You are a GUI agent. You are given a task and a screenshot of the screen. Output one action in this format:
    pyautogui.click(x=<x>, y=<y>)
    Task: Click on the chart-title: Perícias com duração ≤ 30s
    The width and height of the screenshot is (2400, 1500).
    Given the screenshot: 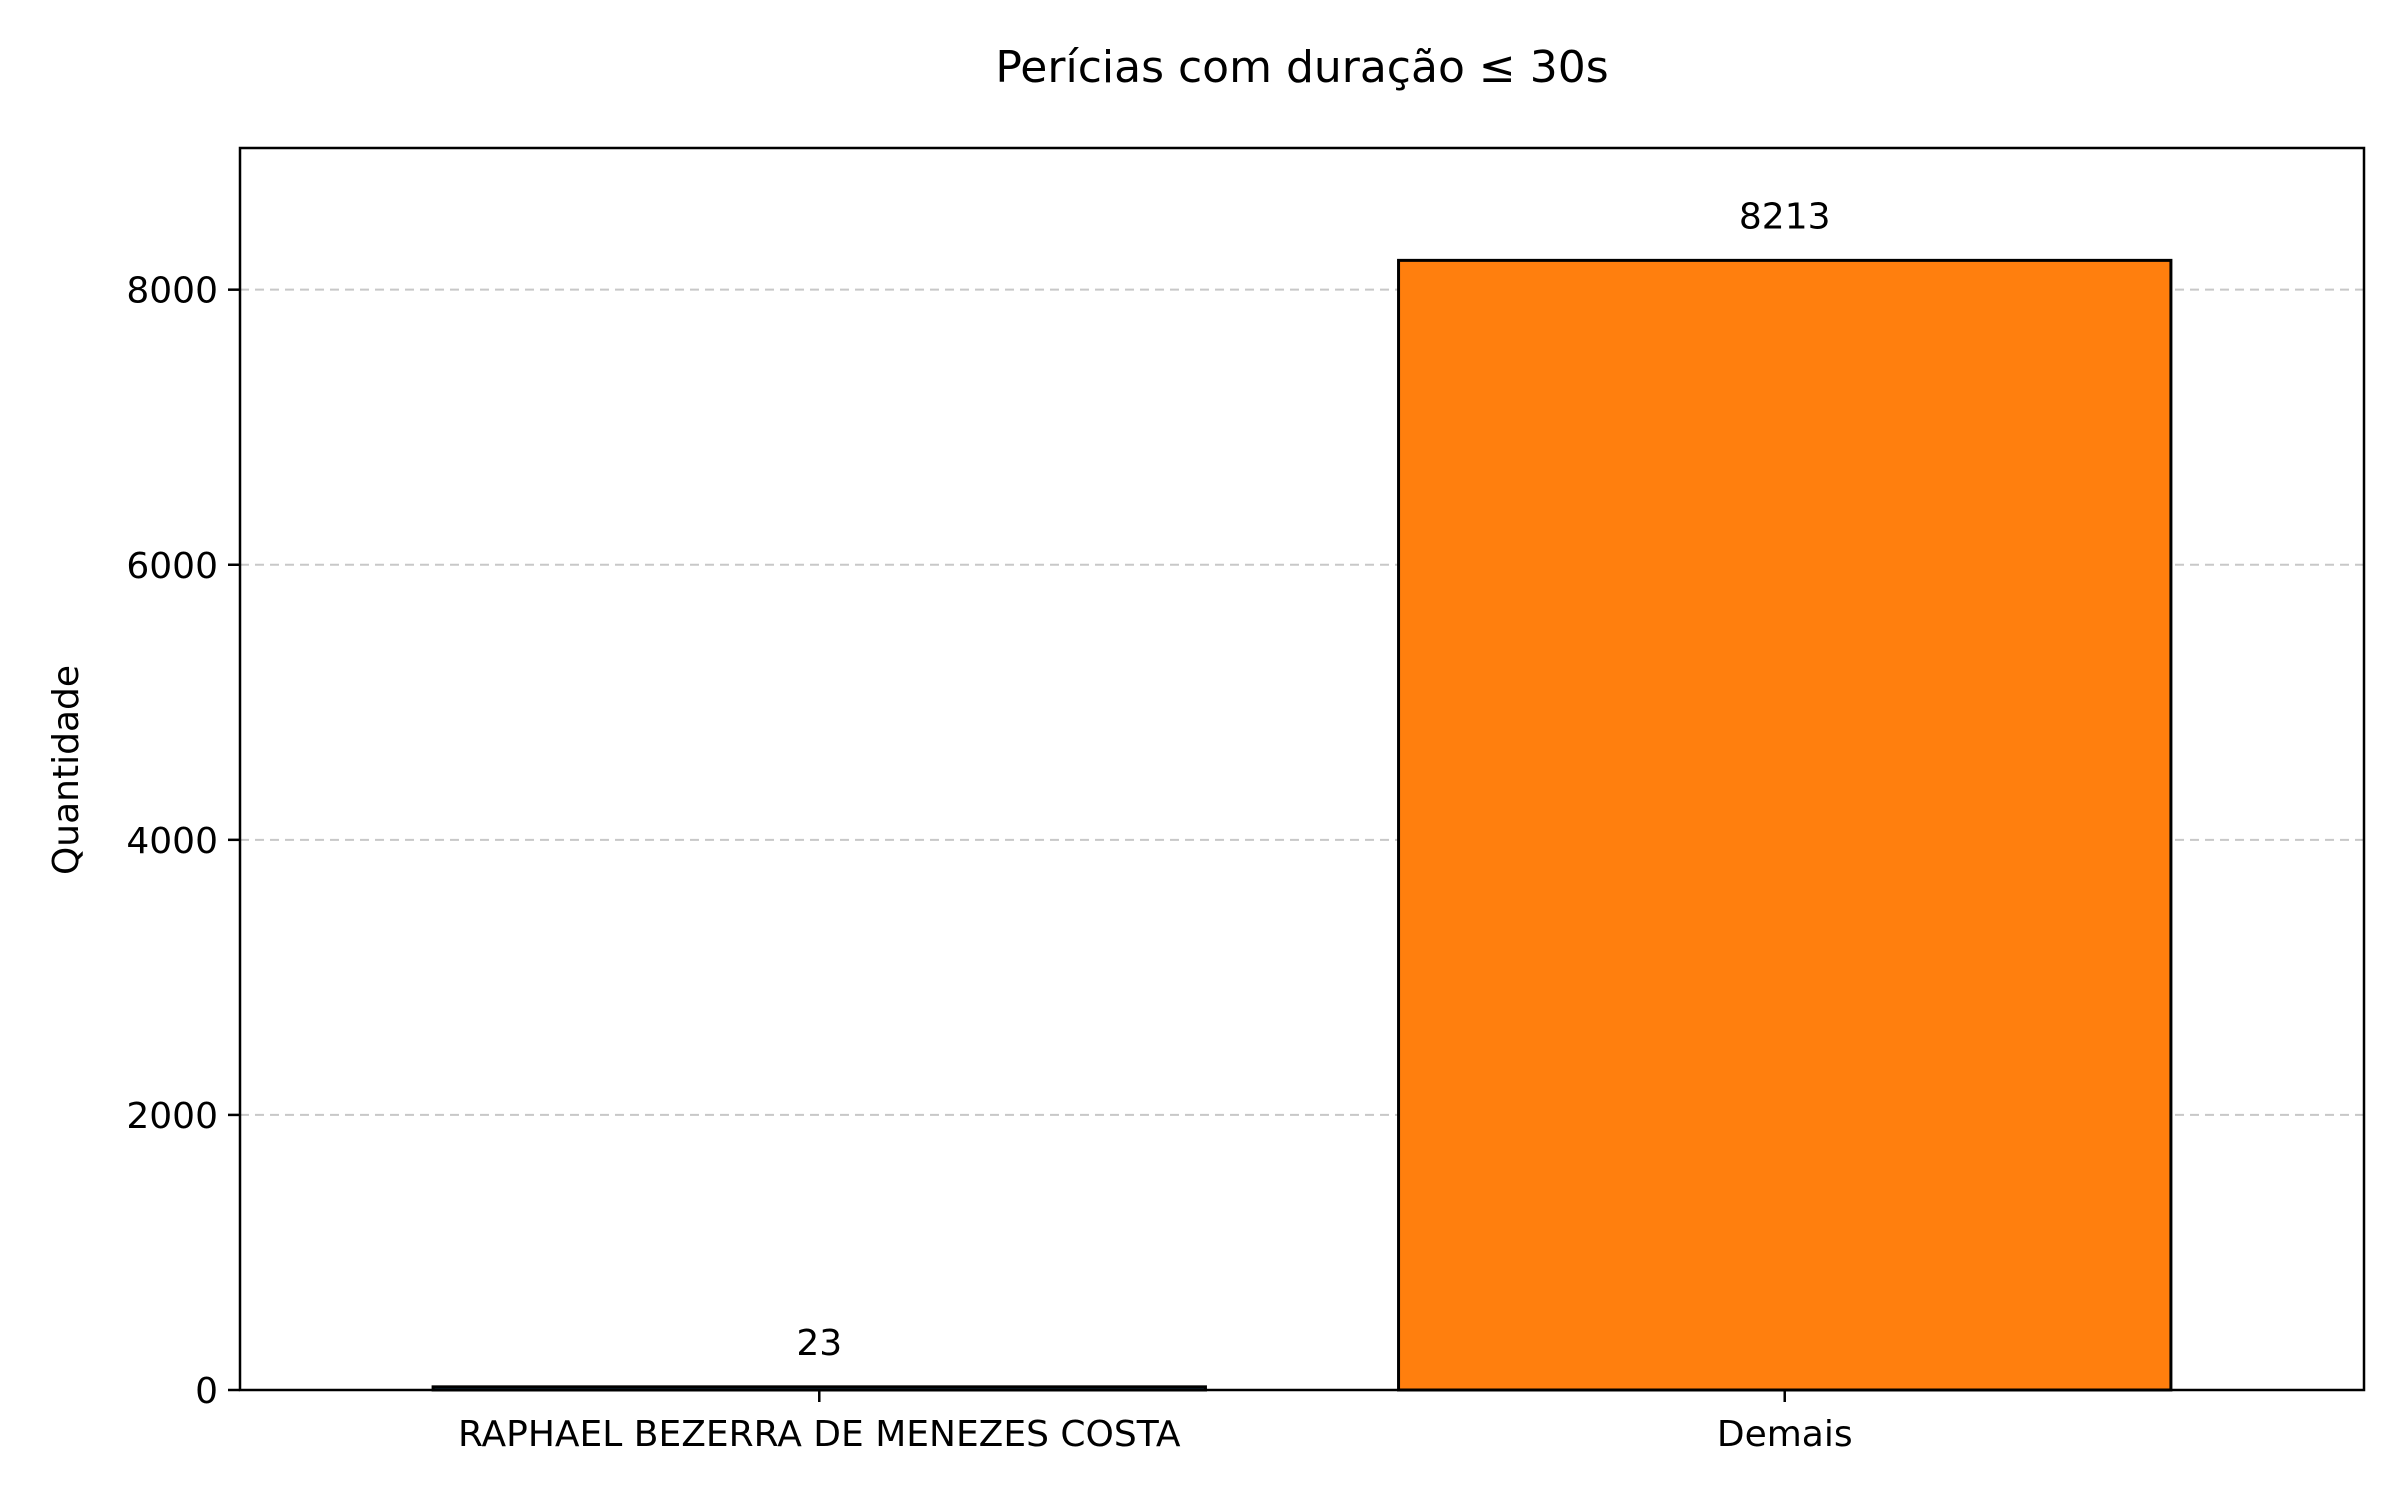 What is the action you would take?
    pyautogui.click(x=1301, y=67)
    